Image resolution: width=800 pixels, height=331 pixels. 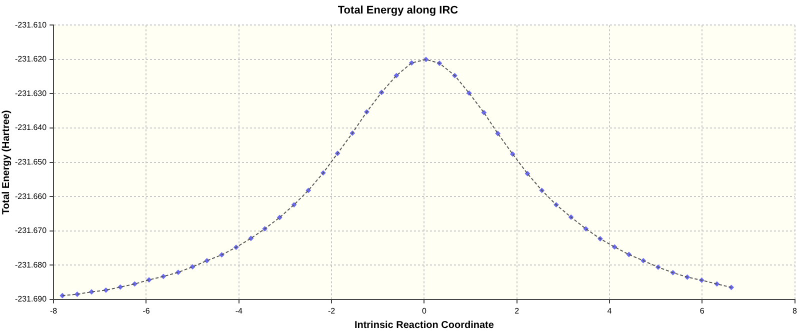 I want to click on x-tick-label: 2, so click(x=517, y=311).